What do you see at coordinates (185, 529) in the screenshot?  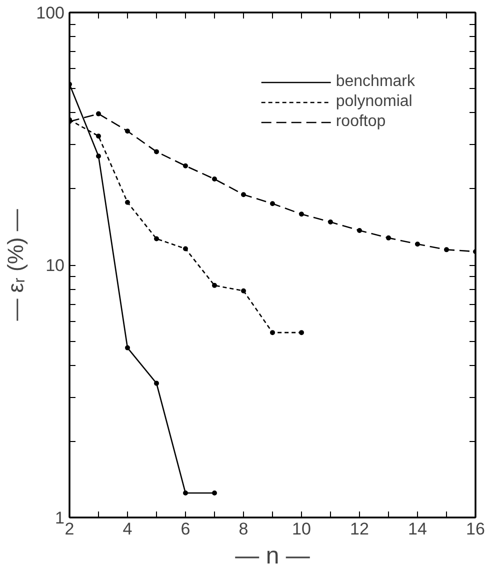 I see `x-tick-label: 6` at bounding box center [185, 529].